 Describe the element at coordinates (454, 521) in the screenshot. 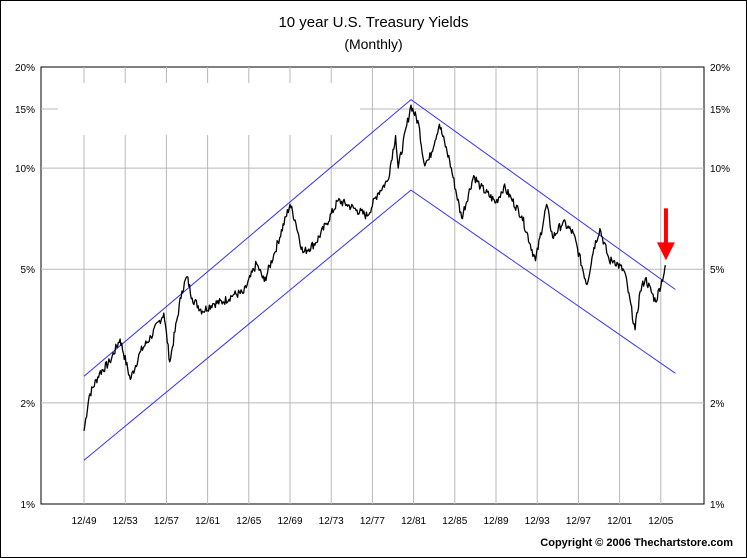

I see `x-tick-label: 12/85` at that location.